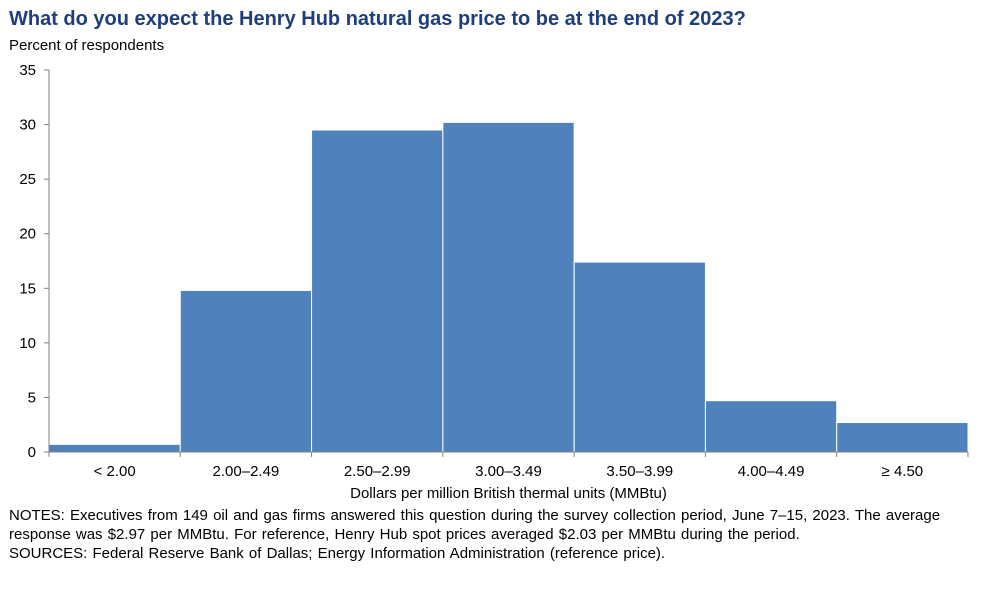  Describe the element at coordinates (27, 70) in the screenshot. I see `y-tick-label-35: 35` at that location.